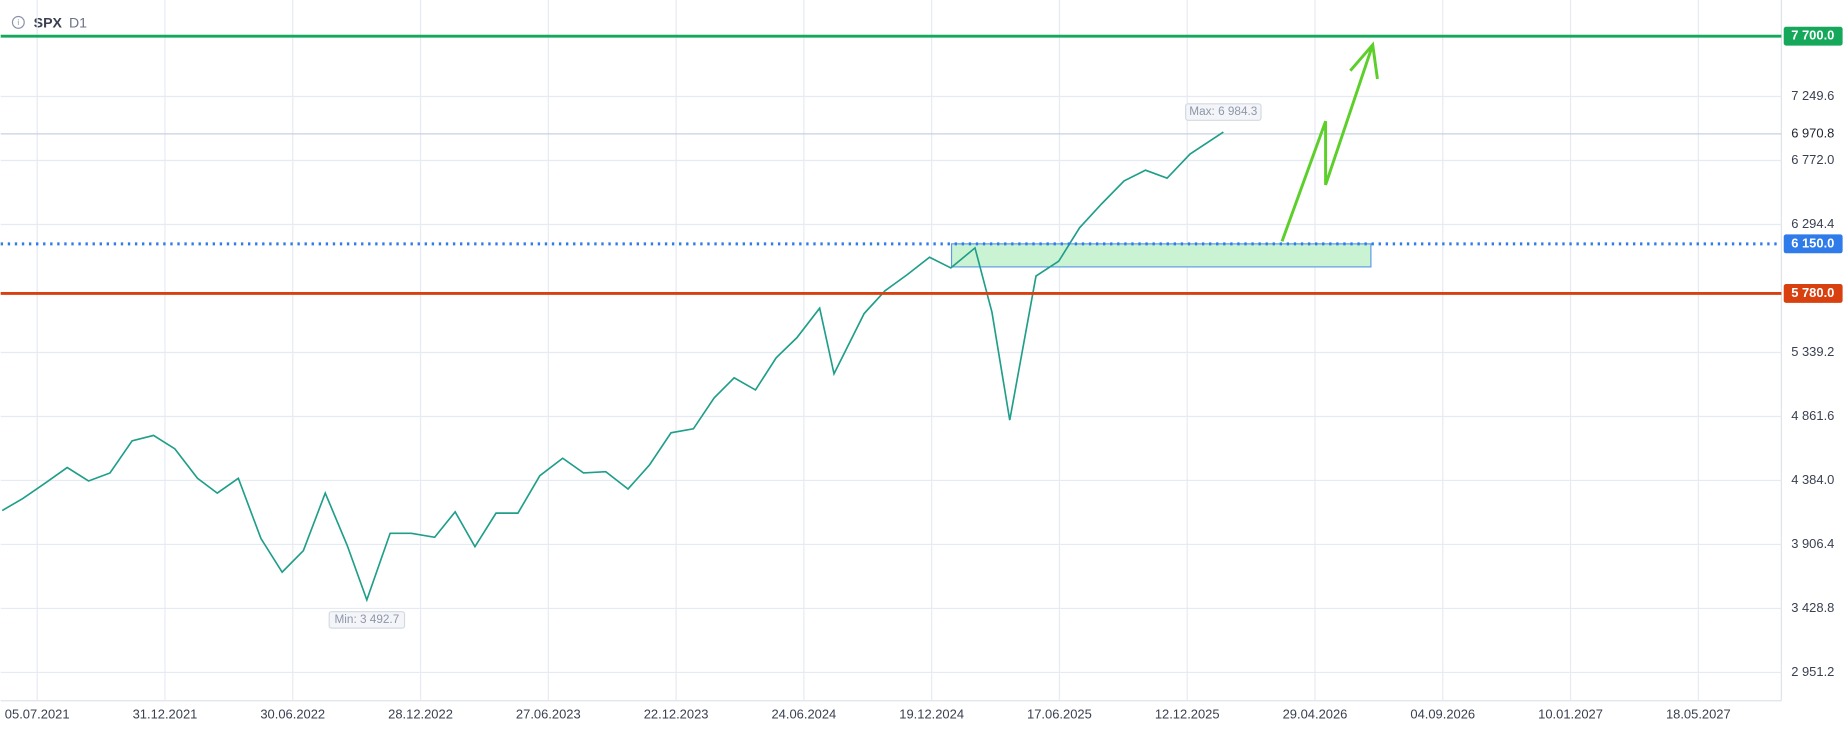  What do you see at coordinates (292, 713) in the screenshot?
I see `x-tick-label: 30.06.2022` at bounding box center [292, 713].